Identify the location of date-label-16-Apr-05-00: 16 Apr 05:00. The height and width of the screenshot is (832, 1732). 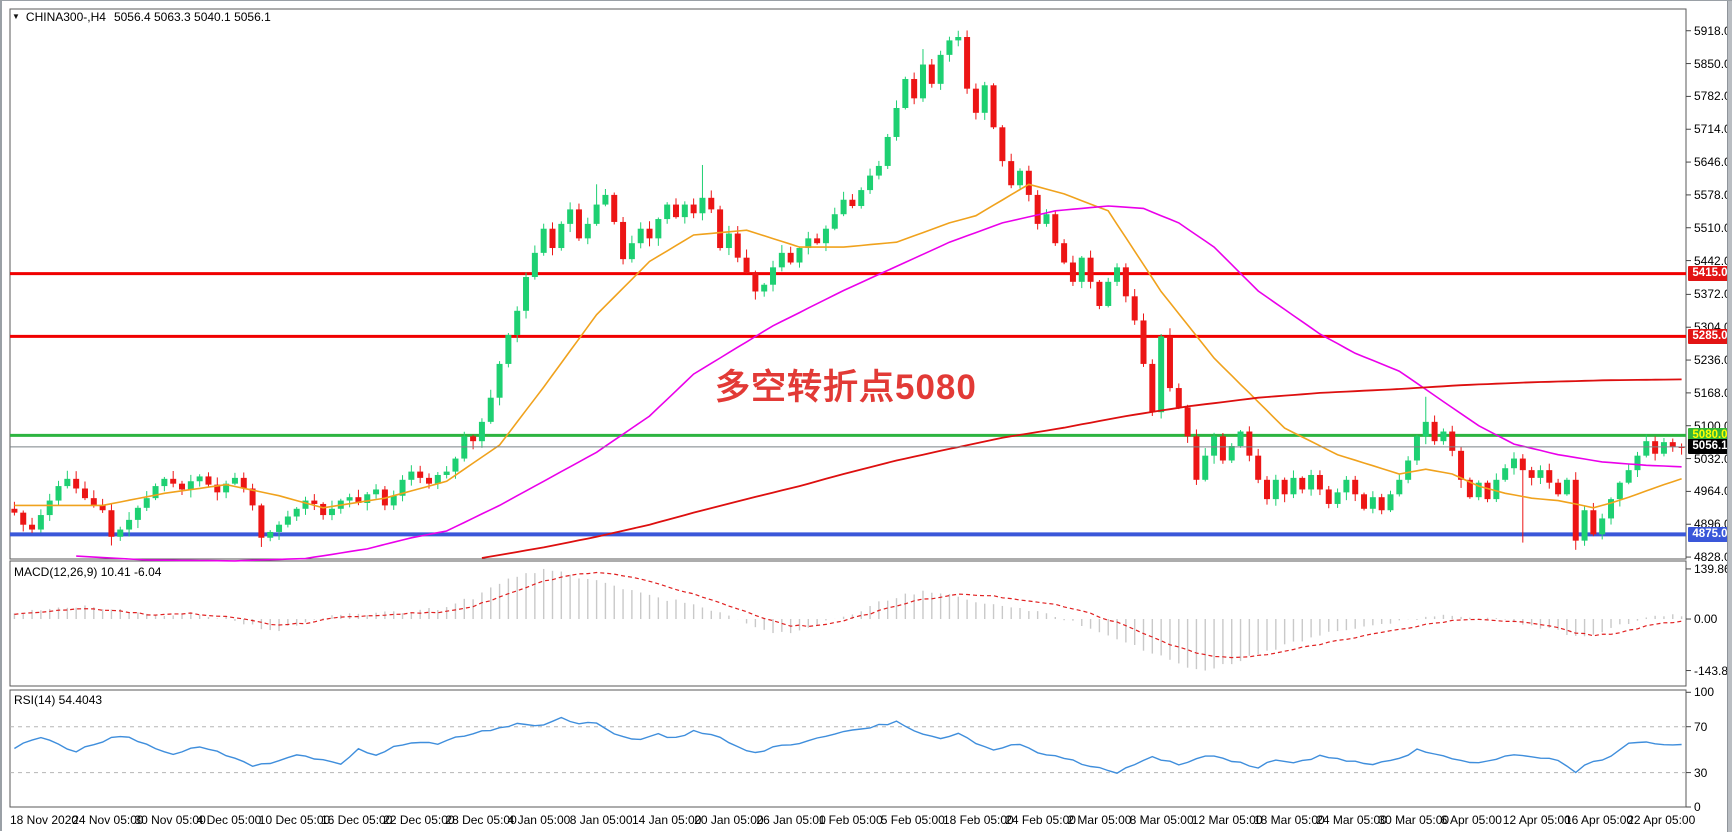
(1599, 820).